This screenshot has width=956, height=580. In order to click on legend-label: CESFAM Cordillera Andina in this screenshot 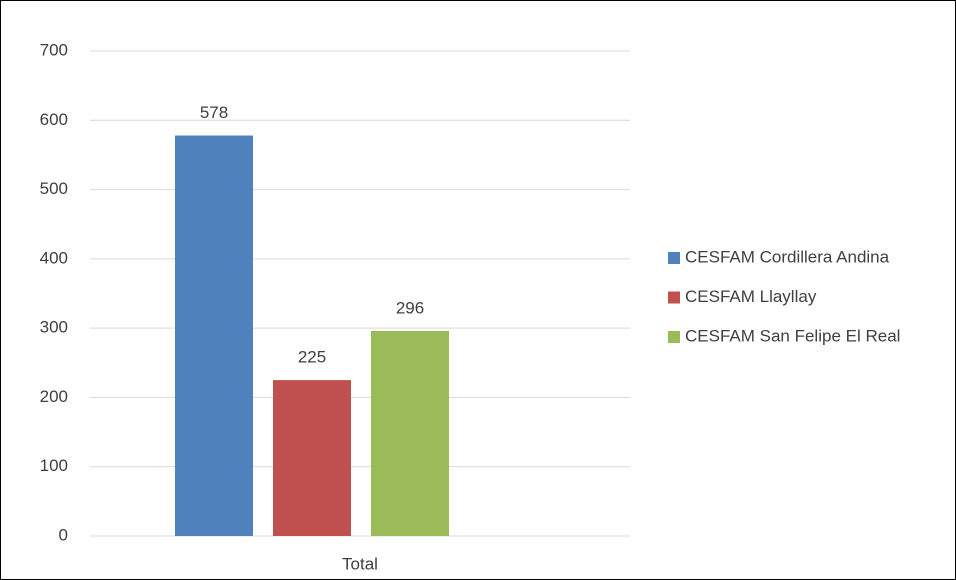, I will do `click(787, 256)`.